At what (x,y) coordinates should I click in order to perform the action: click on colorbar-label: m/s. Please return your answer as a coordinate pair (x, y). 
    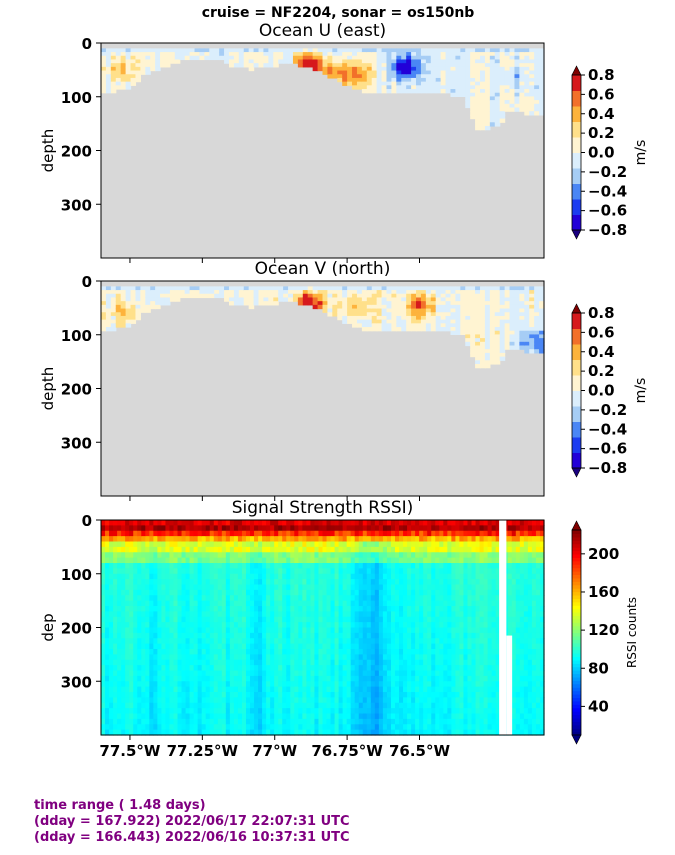
    Looking at the image, I should click on (641, 153).